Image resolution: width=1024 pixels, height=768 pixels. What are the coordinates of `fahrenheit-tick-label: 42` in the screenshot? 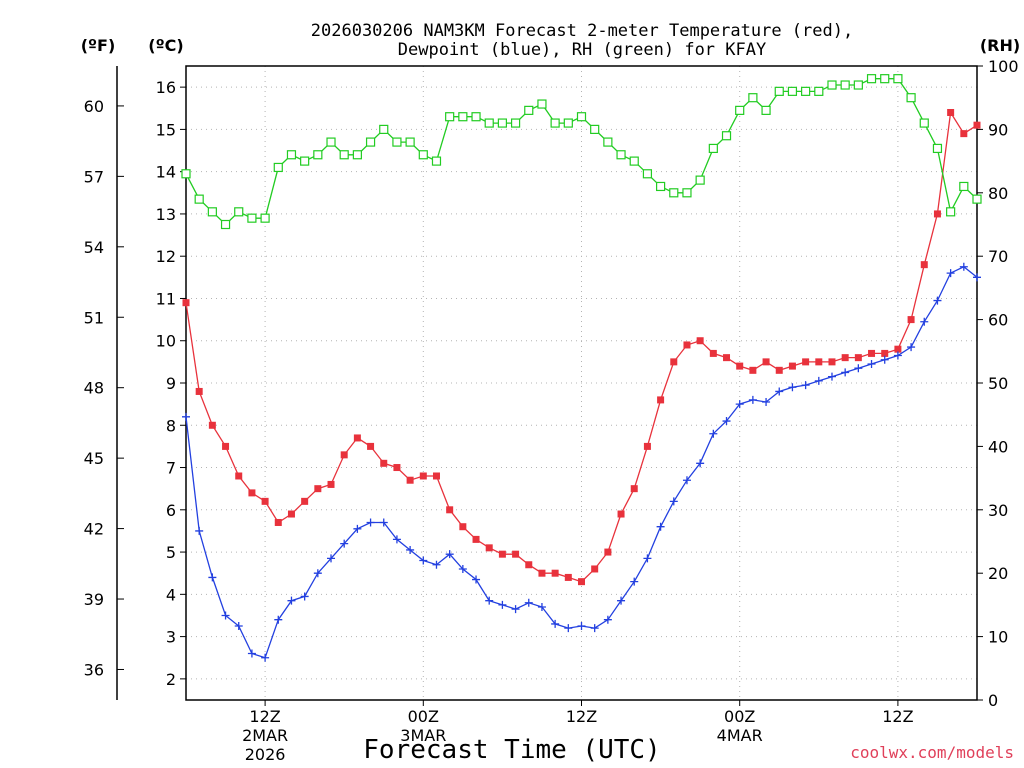 It's located at (94, 529).